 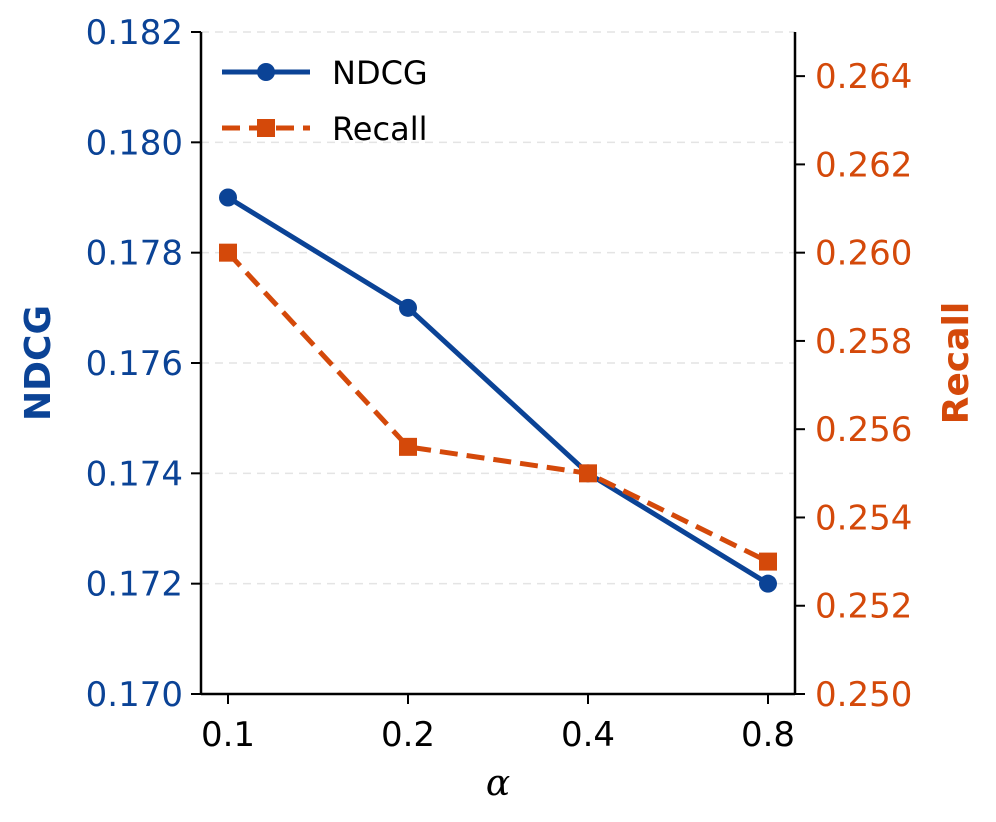 What do you see at coordinates (863, 342) in the screenshot?
I see `right-tick-label: 0.258` at bounding box center [863, 342].